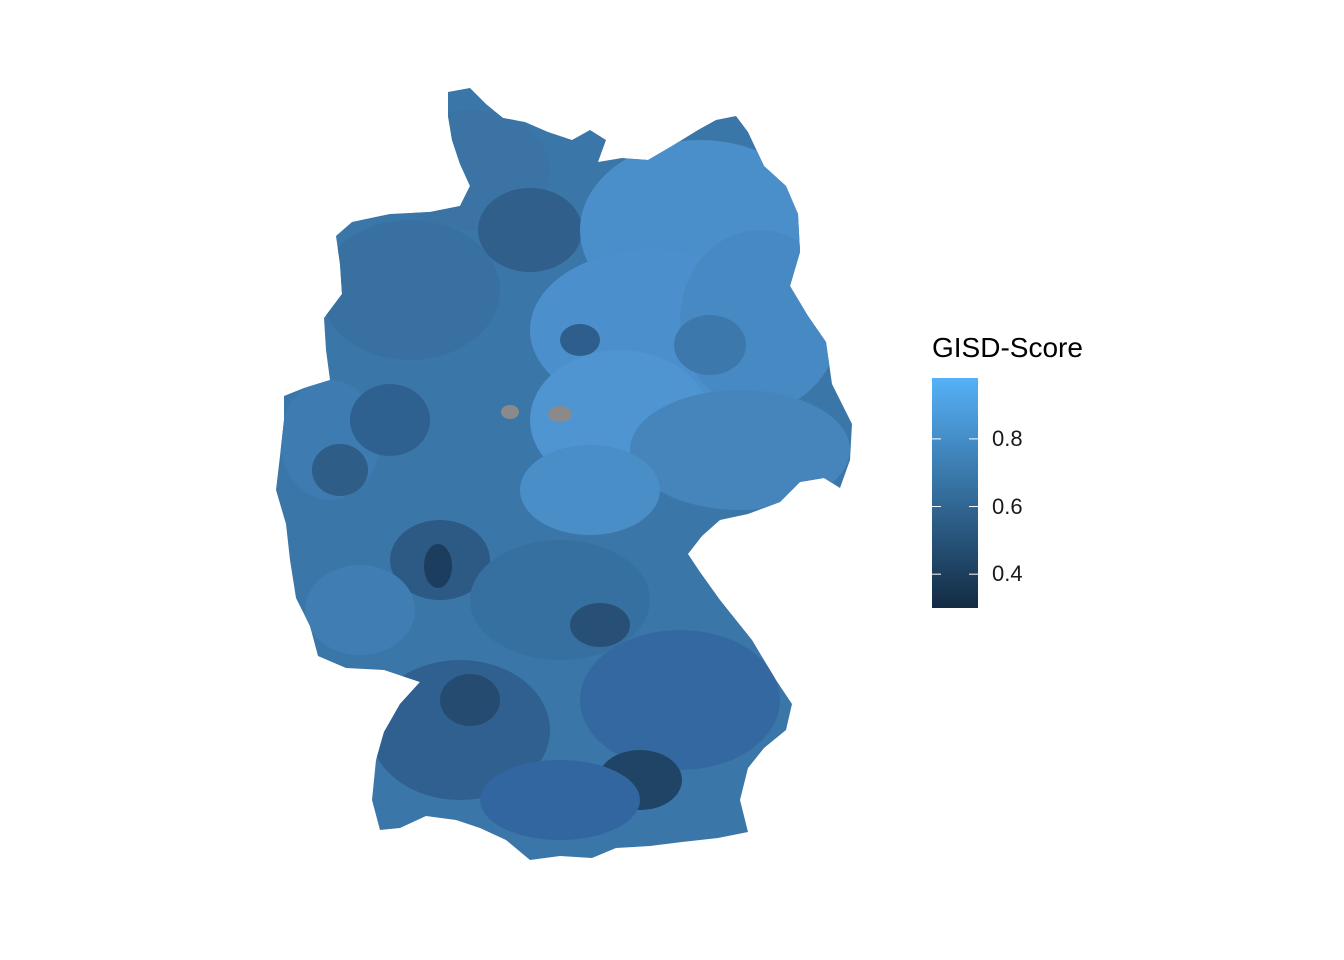 The image size is (1344, 960). I want to click on legend-ticks, so click(955, 506).